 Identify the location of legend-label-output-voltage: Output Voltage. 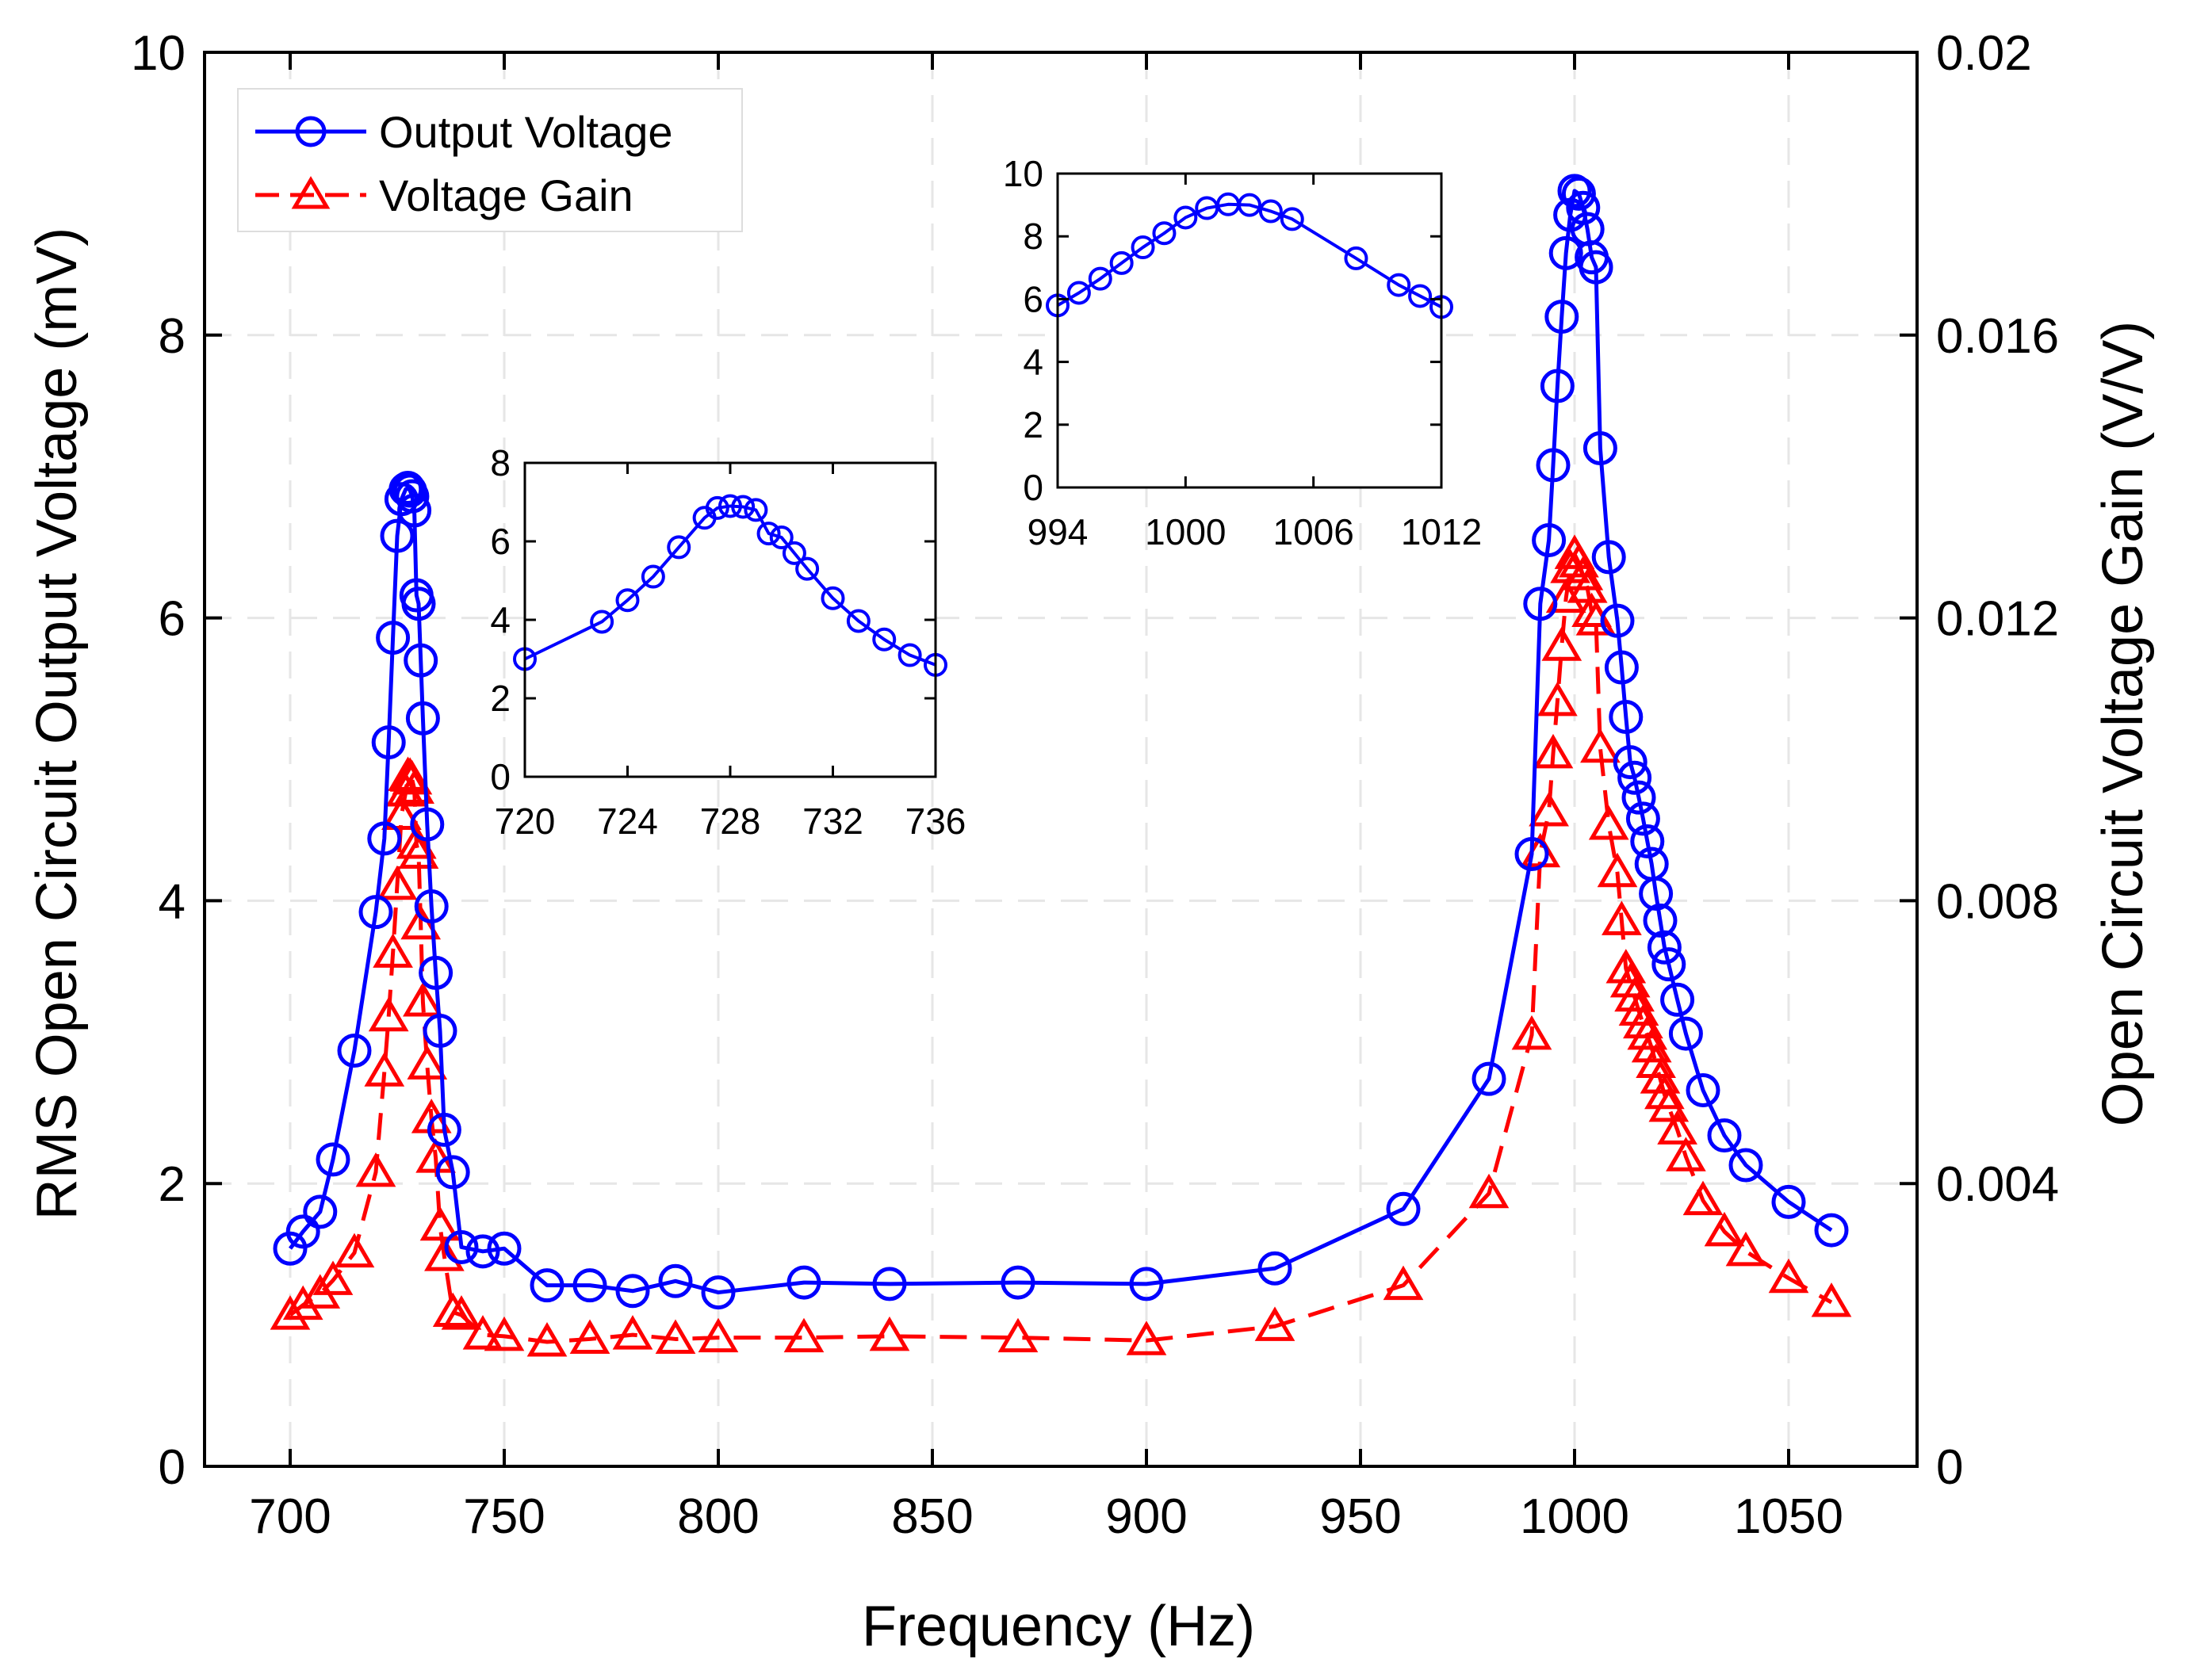
(526, 132).